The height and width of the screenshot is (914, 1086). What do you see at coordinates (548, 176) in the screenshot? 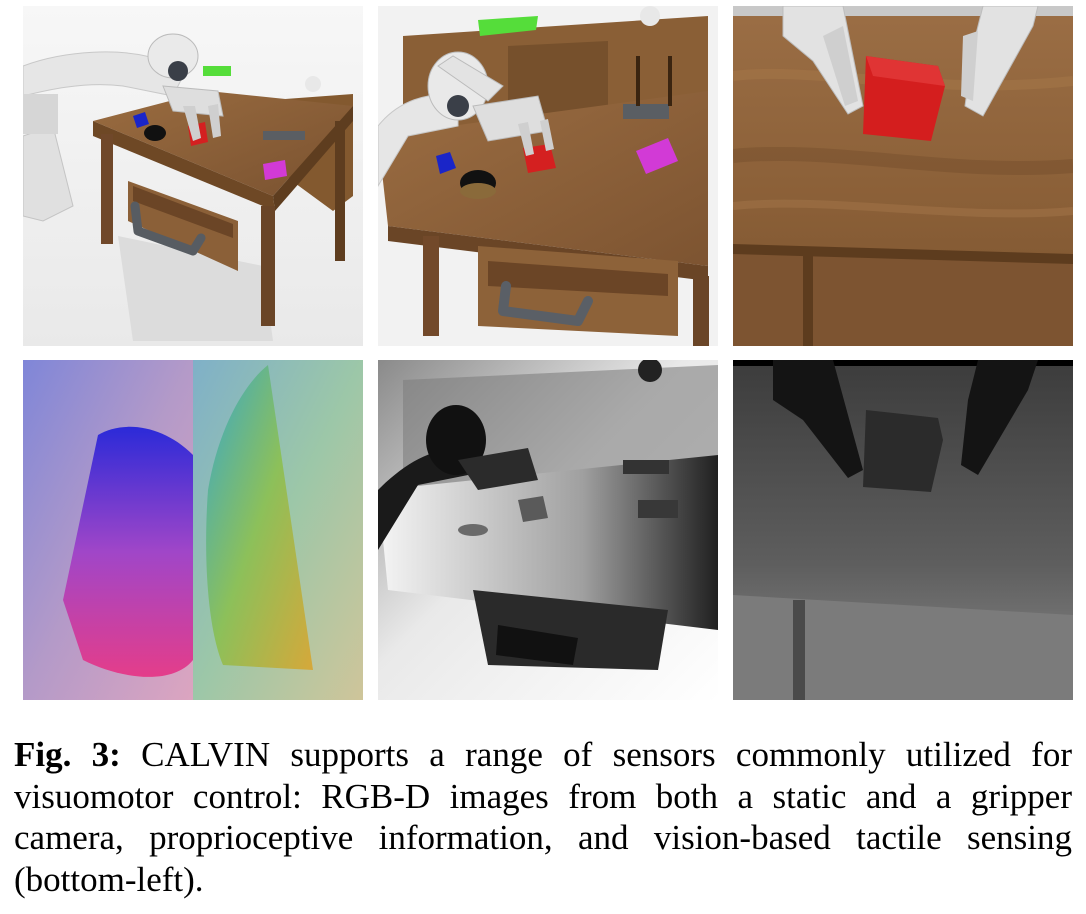
I see `static-rgb-close-image` at bounding box center [548, 176].